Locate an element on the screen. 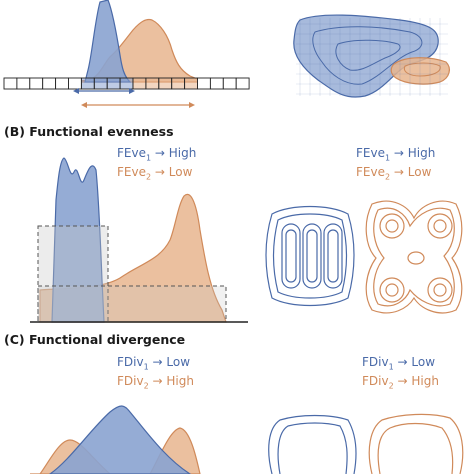 The height and width of the screenshot is (474, 474). blue-arrow-head-right is located at coordinates (132, 91).